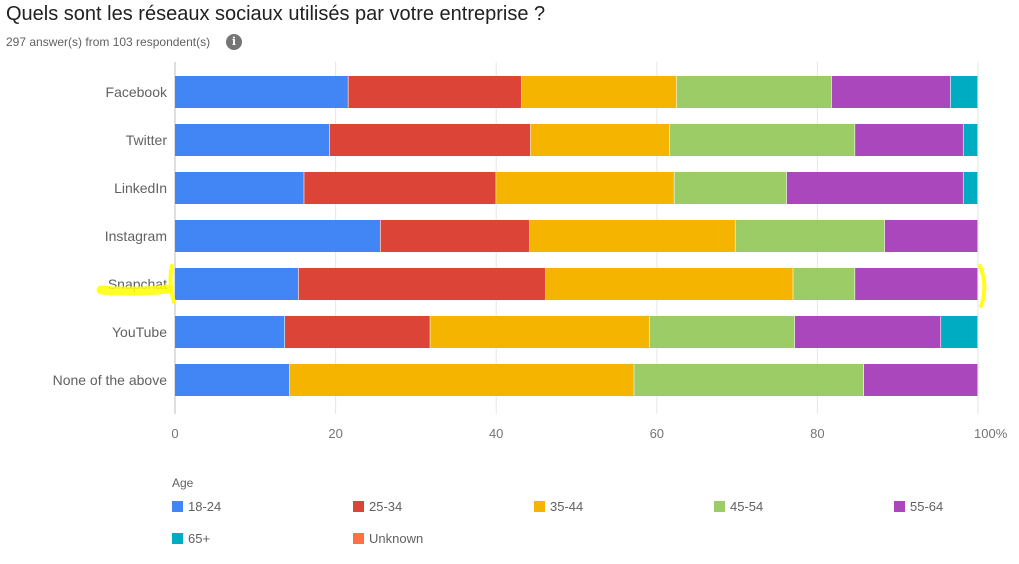 The image size is (1019, 564). What do you see at coordinates (137, 92) in the screenshot?
I see `category-label: Facebook` at bounding box center [137, 92].